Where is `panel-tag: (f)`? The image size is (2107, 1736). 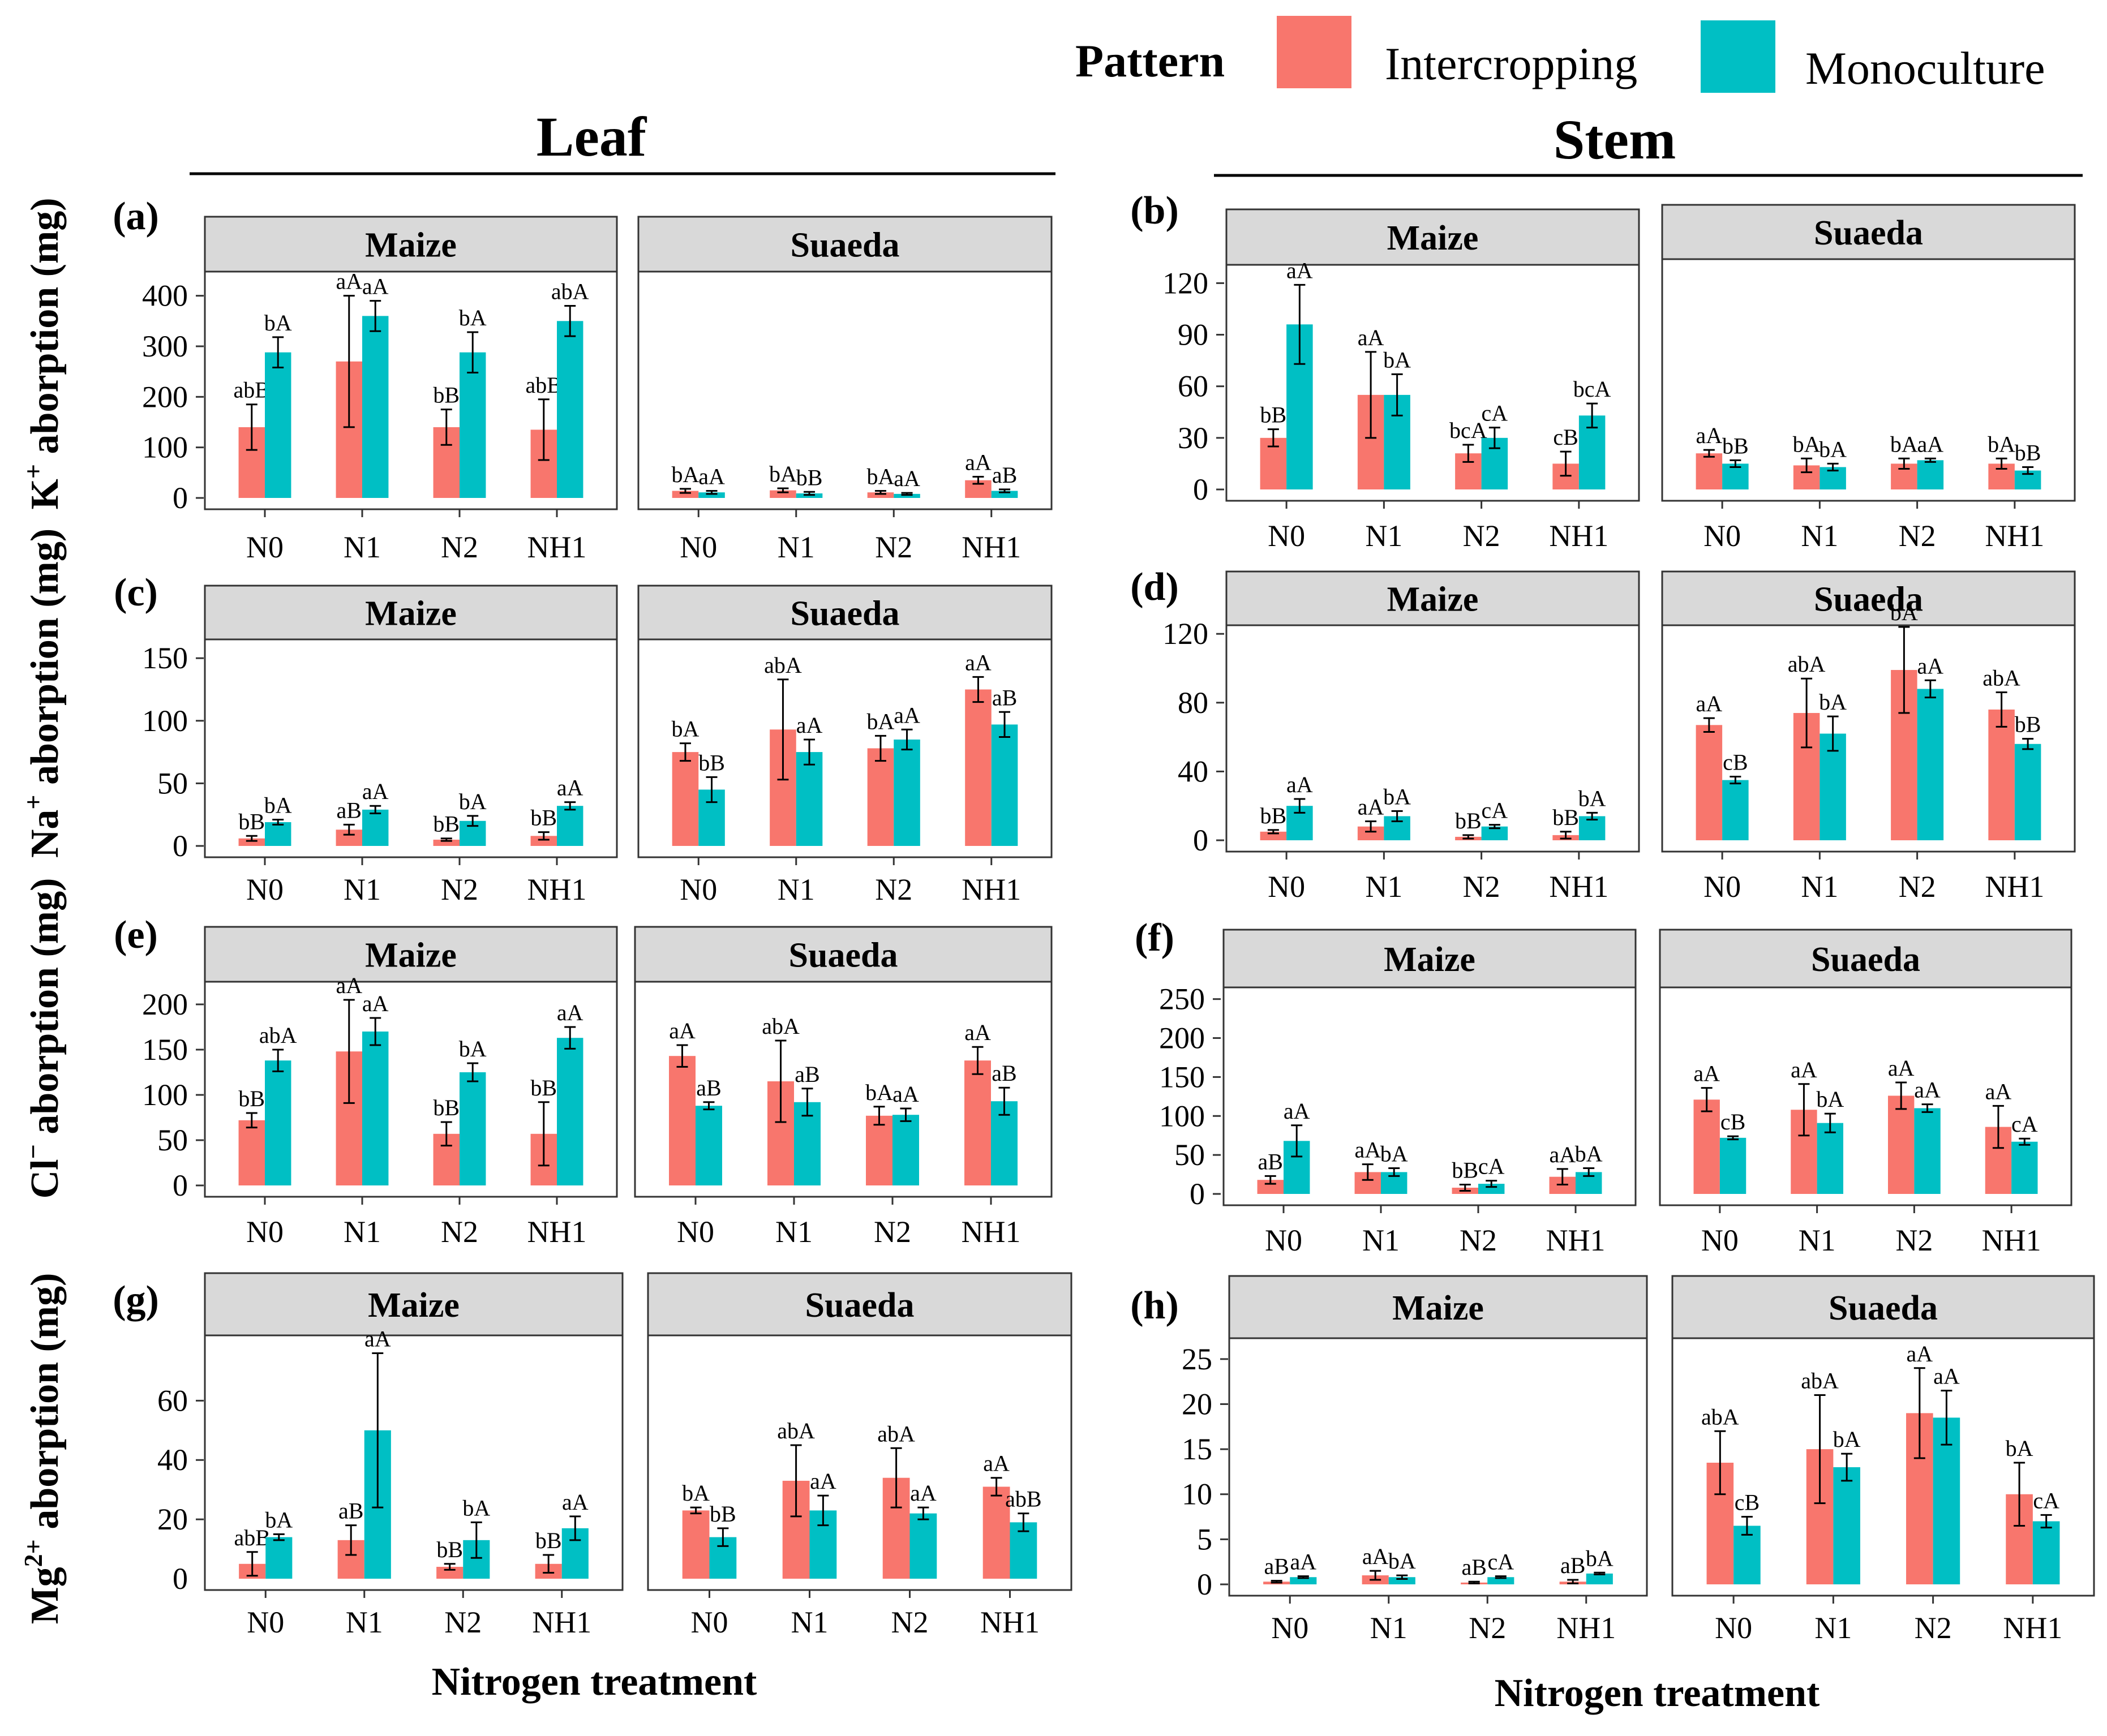
panel-tag: (f) is located at coordinates (1154, 938).